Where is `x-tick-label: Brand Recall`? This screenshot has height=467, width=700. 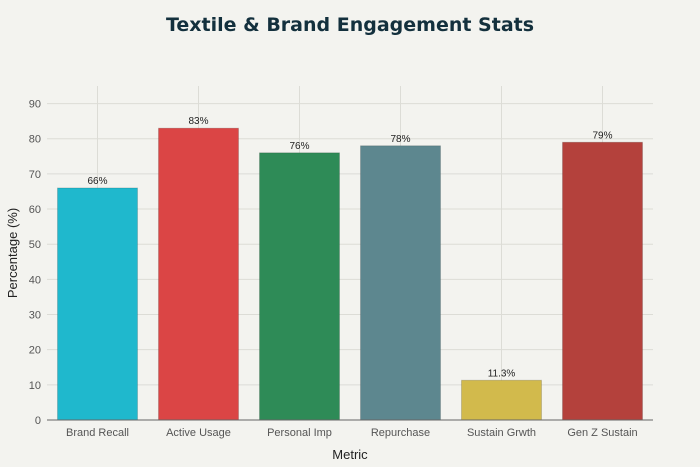
x-tick-label: Brand Recall is located at coordinates (97, 433).